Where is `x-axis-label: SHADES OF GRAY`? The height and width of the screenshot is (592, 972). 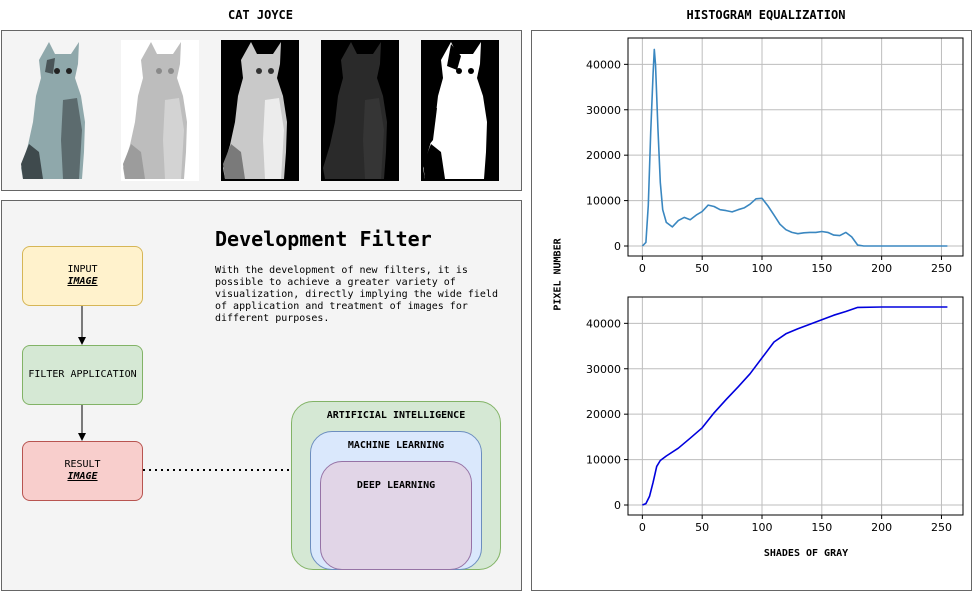
x-axis-label: SHADES OF GRAY is located at coordinates (806, 553).